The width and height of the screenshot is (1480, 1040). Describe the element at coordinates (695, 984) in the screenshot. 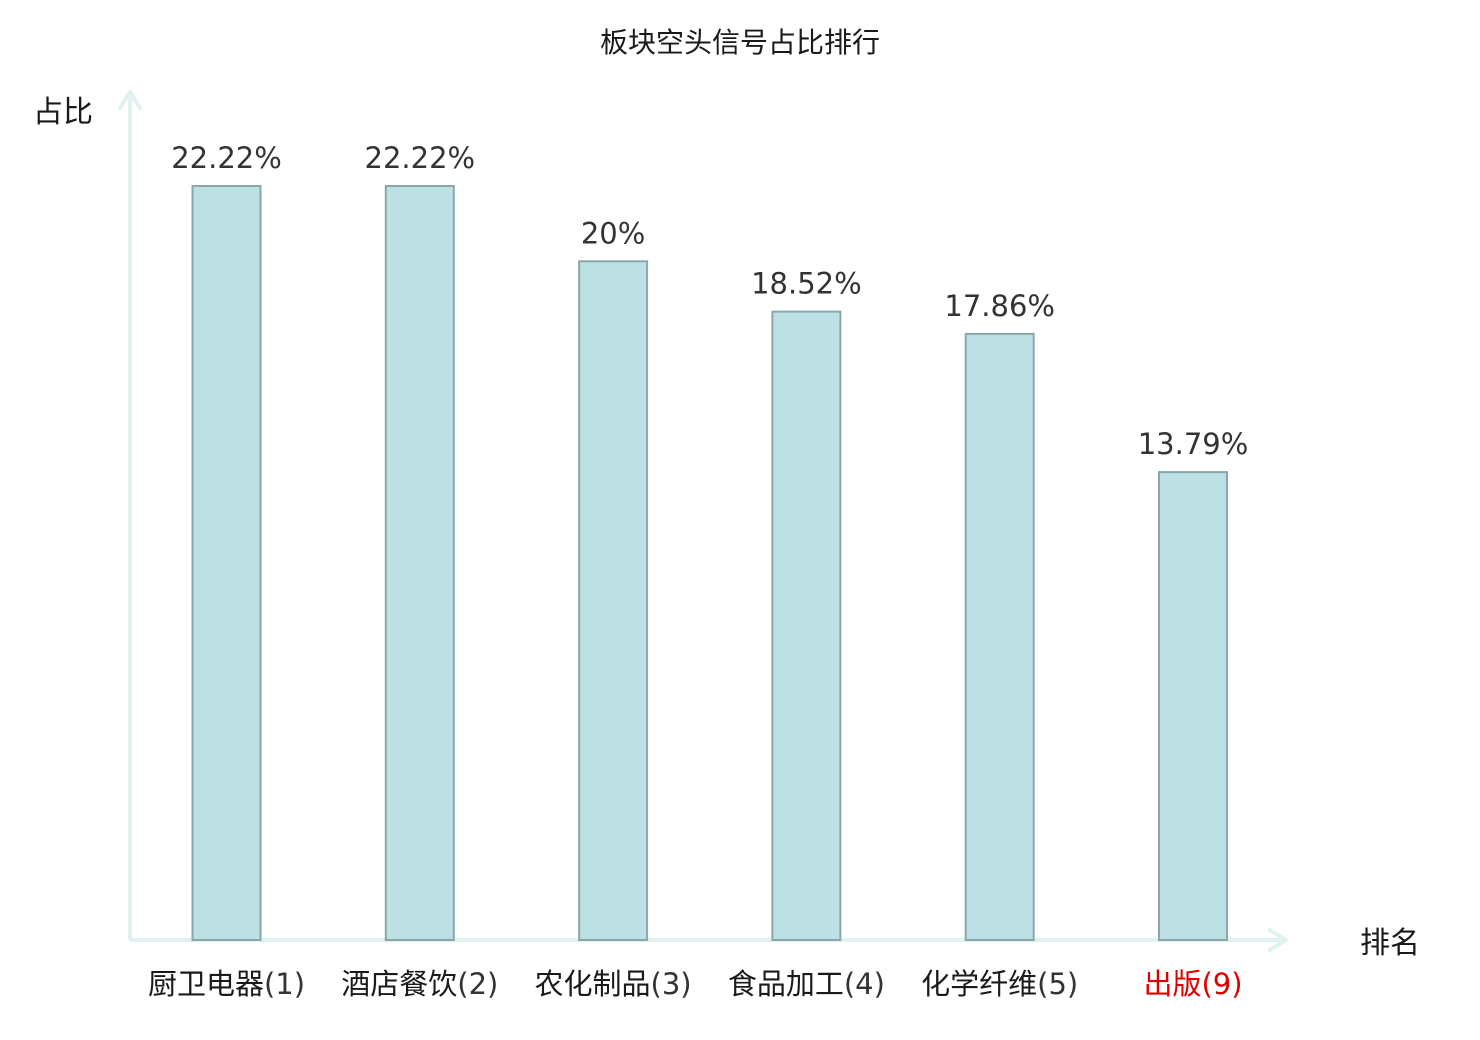

I see `category-labels: 厨卫电器(1) 酒店餐饮(2) 农化制品(3) 食品加工(4) 化学纤维(5) 出版(9)` at that location.